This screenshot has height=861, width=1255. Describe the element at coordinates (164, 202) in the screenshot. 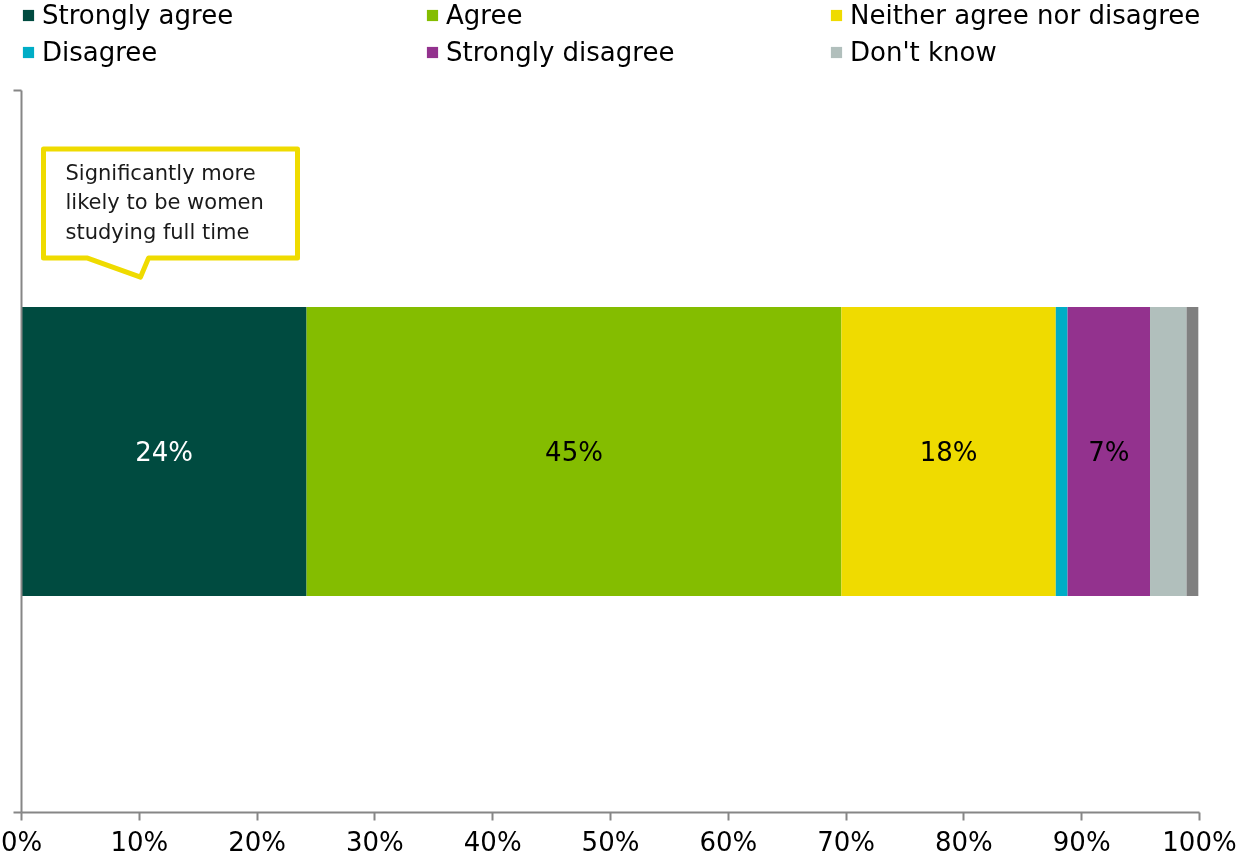

I see `annotation: Significantly more likely to be women studying full time` at that location.